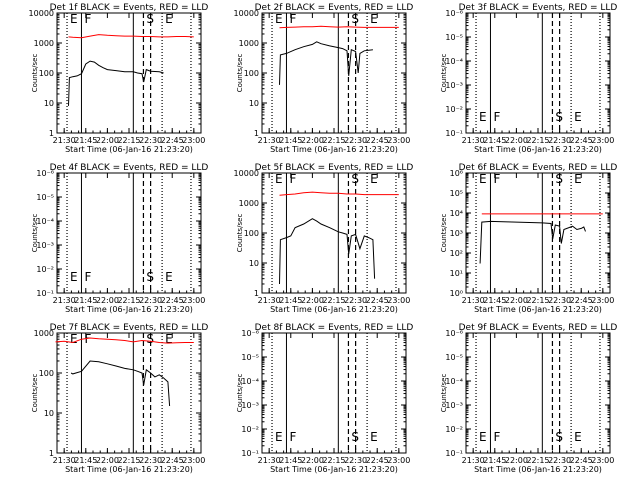  I want to click on y-tick-label: 10¹, so click(456, 273).